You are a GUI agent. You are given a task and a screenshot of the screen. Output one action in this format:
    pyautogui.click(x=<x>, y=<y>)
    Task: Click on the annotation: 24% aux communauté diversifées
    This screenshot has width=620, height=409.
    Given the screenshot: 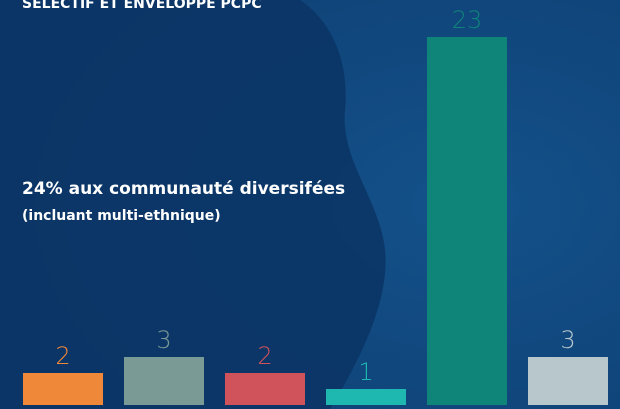 What is the action you would take?
    pyautogui.click(x=183, y=189)
    